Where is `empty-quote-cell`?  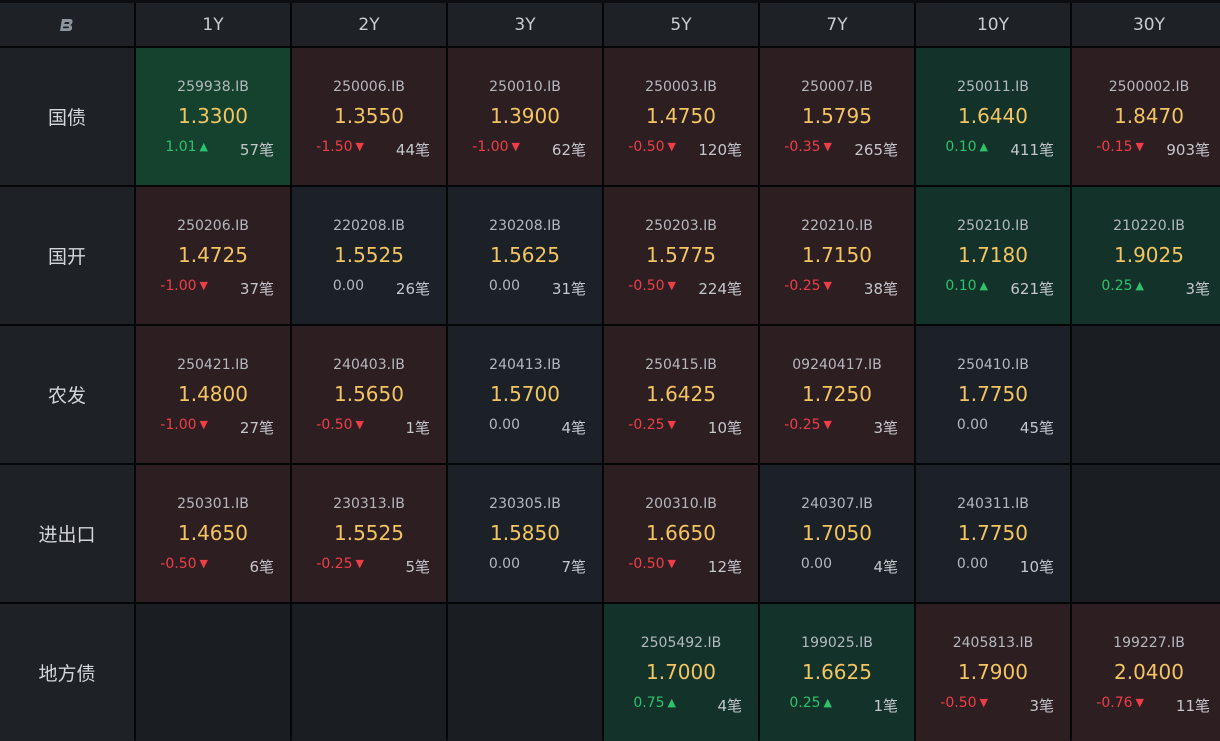
empty-quote-cell is located at coordinates (213, 672).